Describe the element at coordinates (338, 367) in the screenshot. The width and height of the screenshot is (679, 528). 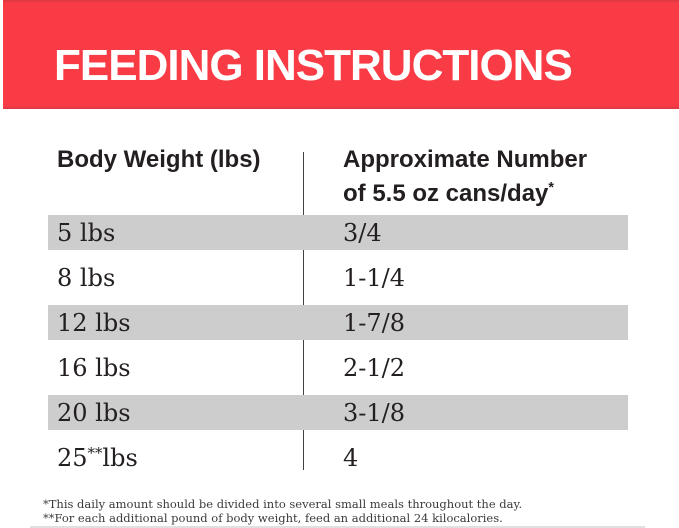
I see `table-row: 16 lbs 2-1/2` at that location.